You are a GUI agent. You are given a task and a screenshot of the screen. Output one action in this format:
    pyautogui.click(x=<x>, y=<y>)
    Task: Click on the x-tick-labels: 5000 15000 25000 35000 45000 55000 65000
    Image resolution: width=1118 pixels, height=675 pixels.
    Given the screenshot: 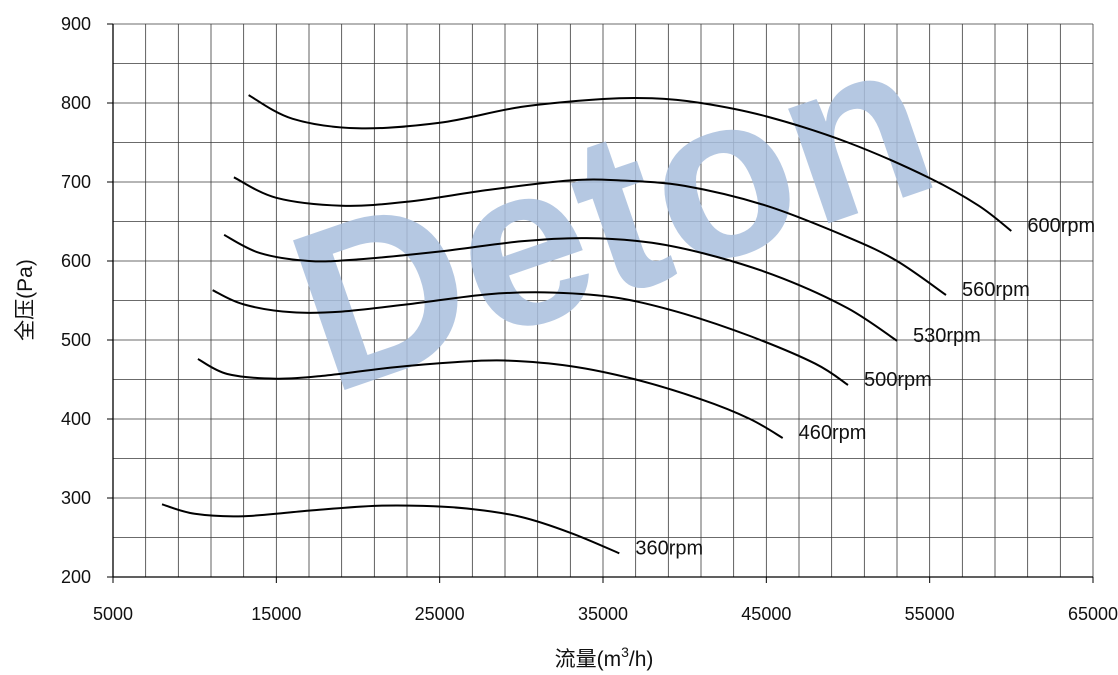 What is the action you would take?
    pyautogui.click(x=605, y=614)
    